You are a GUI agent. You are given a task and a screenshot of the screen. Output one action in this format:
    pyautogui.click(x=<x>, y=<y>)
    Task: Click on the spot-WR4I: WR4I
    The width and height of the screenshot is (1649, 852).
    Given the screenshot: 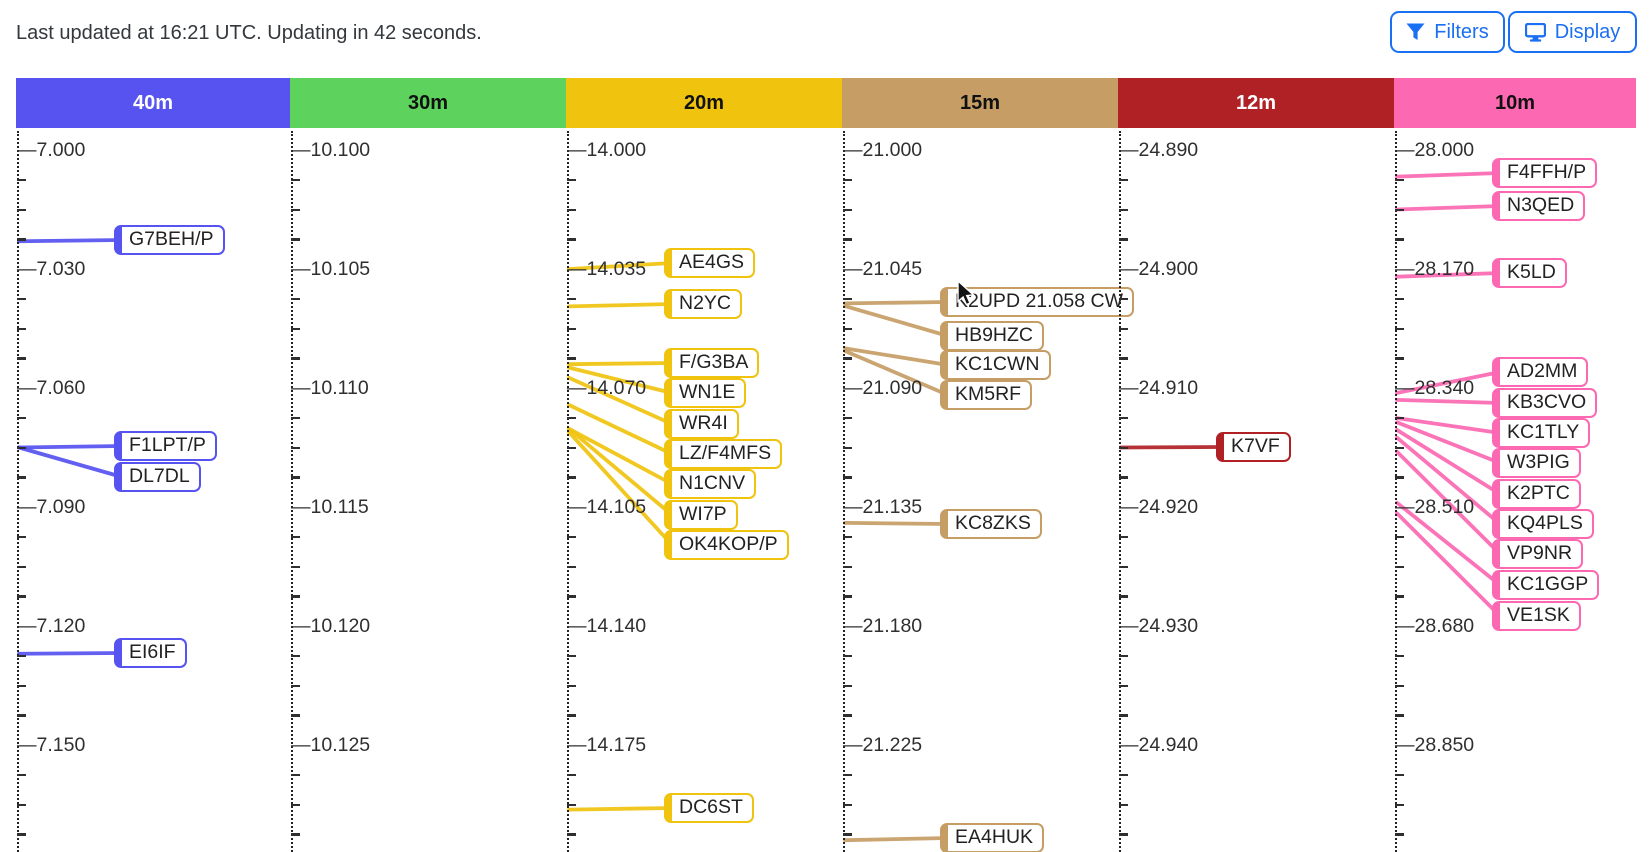 What is the action you would take?
    pyautogui.click(x=701, y=424)
    